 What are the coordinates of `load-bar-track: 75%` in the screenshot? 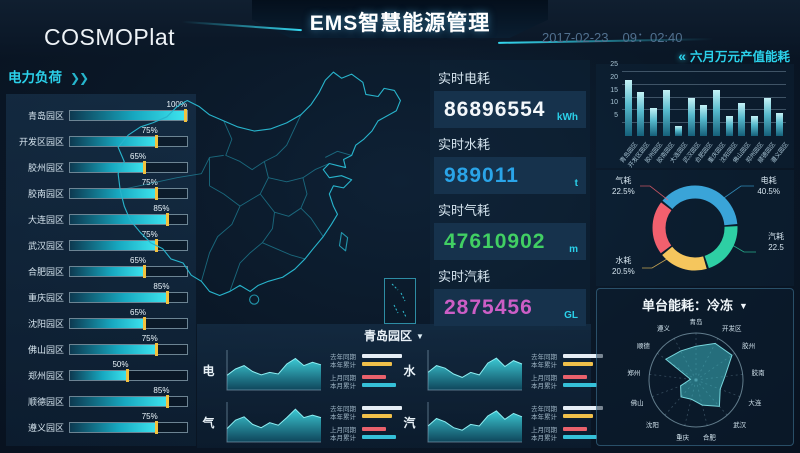 It's located at (128, 423).